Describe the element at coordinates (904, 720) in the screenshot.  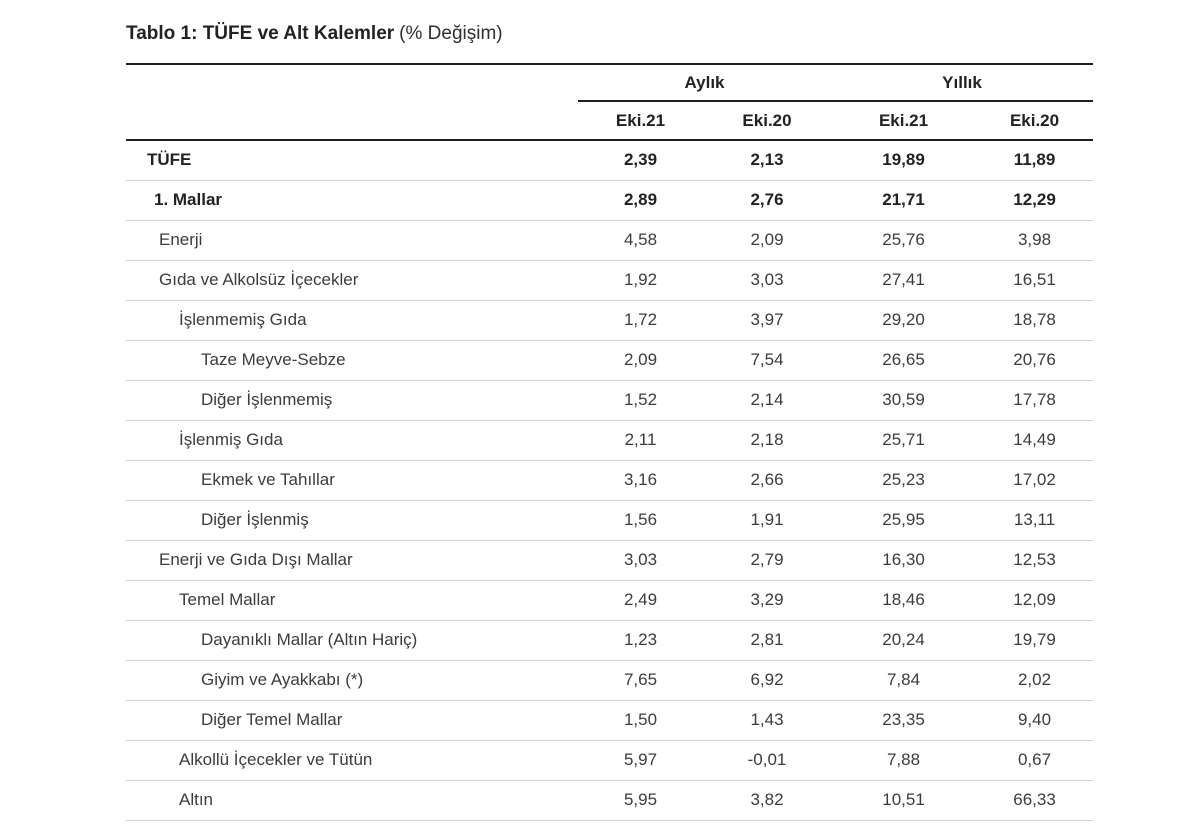
I see `row-value: 23,35` at that location.